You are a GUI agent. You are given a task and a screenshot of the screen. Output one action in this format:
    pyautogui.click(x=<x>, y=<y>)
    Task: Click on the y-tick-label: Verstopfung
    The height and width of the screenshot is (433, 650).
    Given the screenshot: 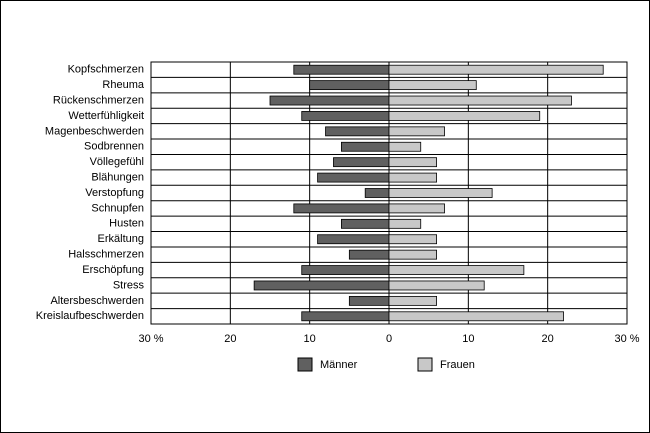 What is the action you would take?
    pyautogui.click(x=114, y=193)
    